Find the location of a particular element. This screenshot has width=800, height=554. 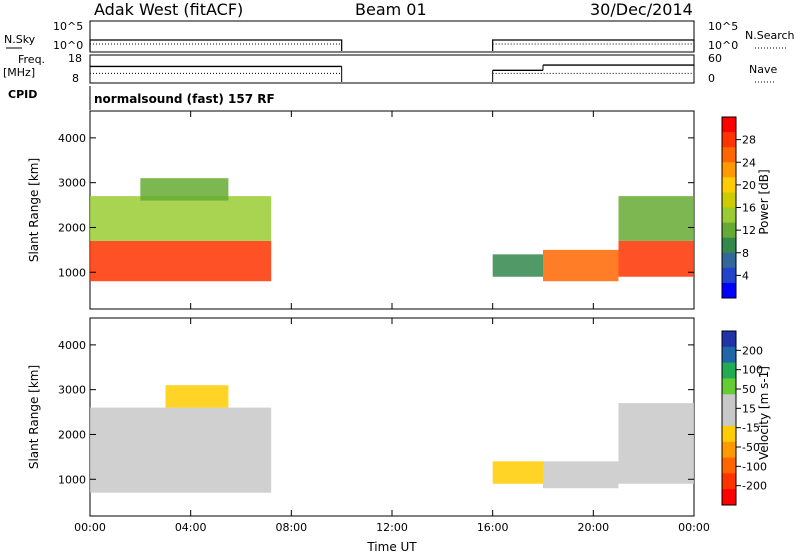

radar-title: Adak West (fitACF) is located at coordinates (168, 9).